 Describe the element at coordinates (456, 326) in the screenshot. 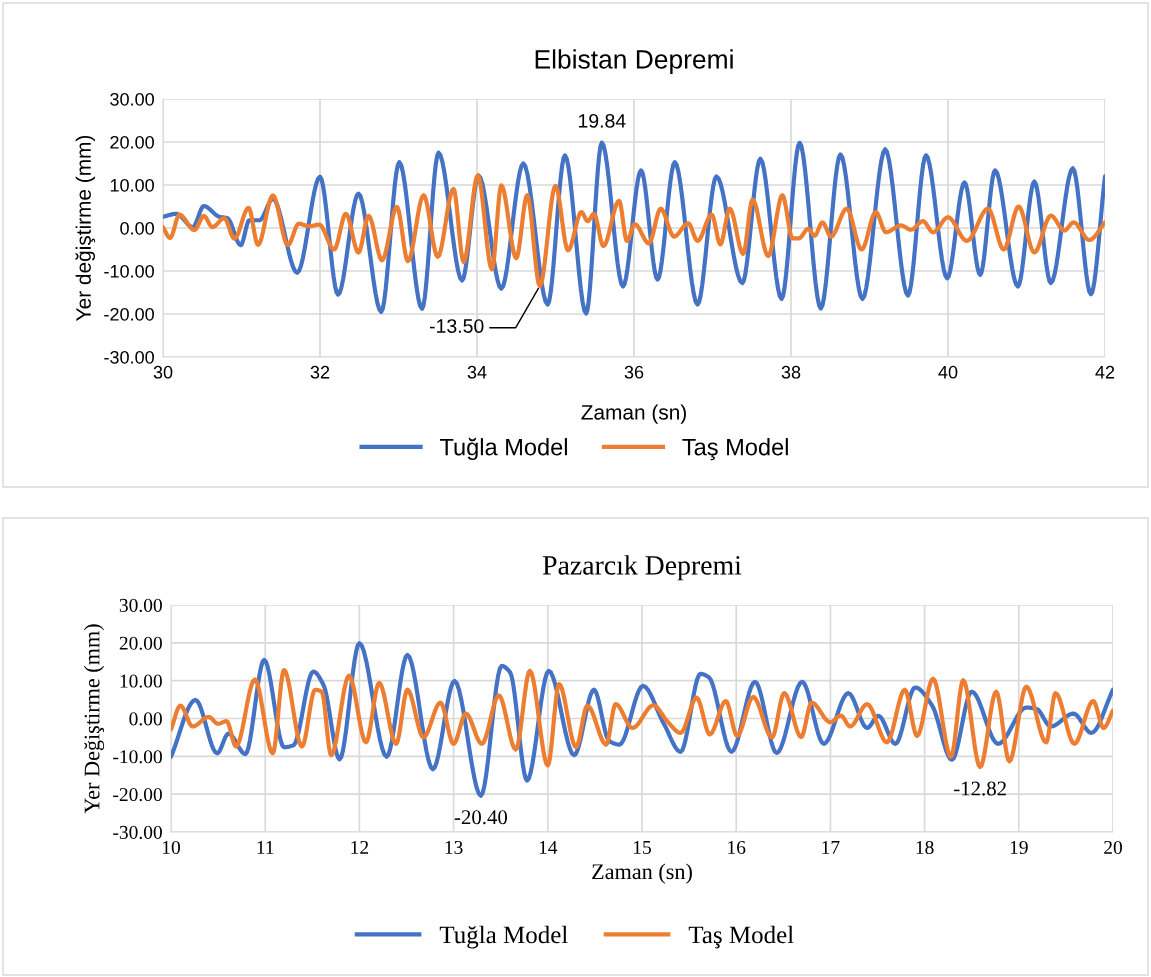

I see `annotation: -13.50` at that location.